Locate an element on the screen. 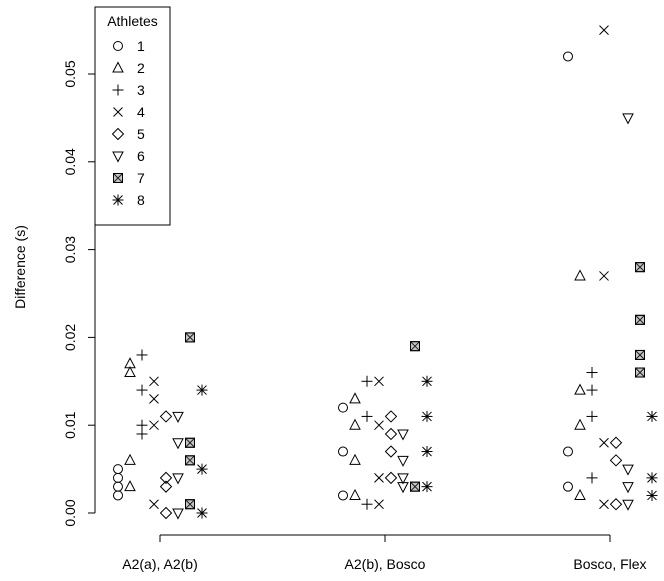 The height and width of the screenshot is (581, 664). y-axis-label: Difference (s) is located at coordinates (20, 267).